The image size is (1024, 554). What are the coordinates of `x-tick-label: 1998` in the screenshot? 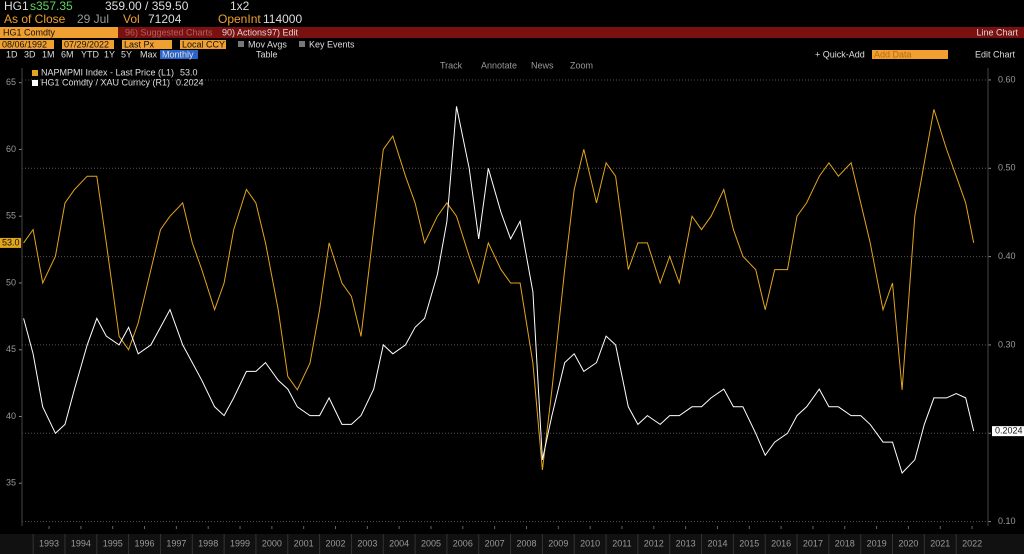 It's located at (208, 543).